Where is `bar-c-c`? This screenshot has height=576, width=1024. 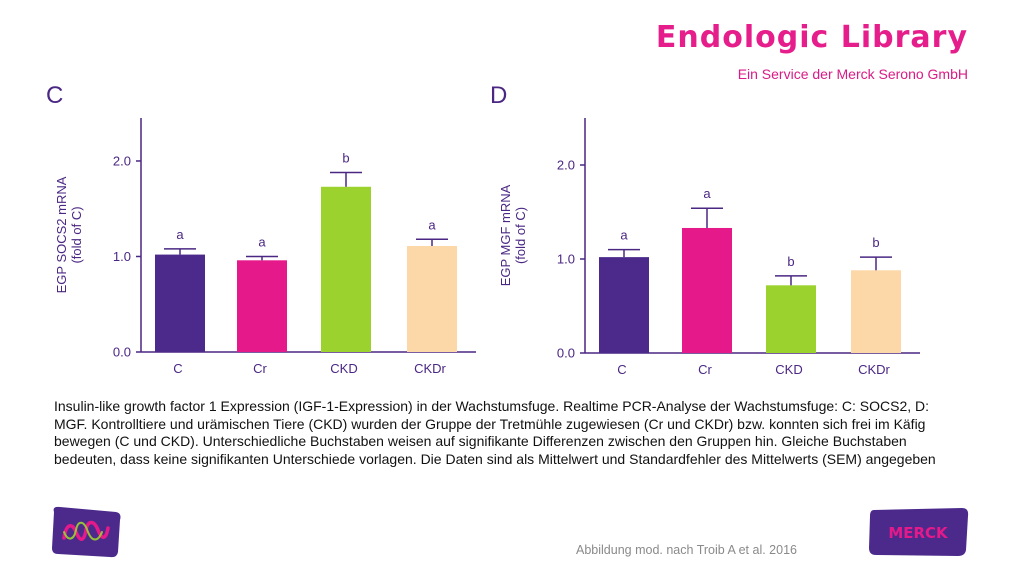 bar-c-c is located at coordinates (180, 303).